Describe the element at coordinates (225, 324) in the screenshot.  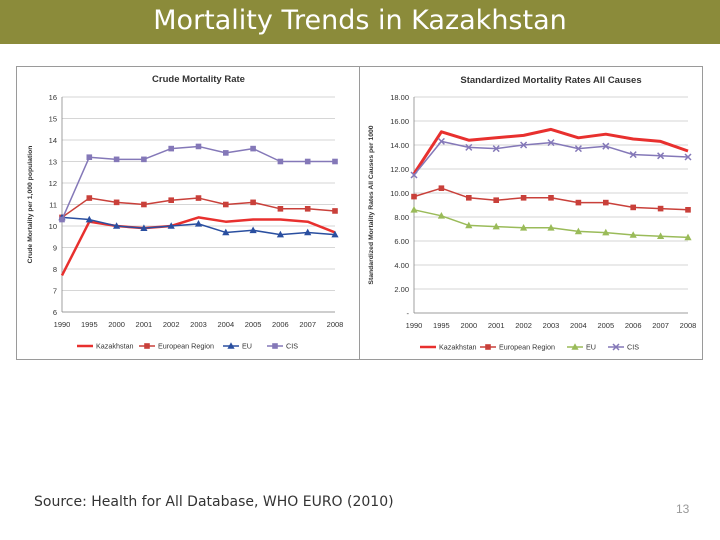
I see `x-tick-label: 2004` at that location.